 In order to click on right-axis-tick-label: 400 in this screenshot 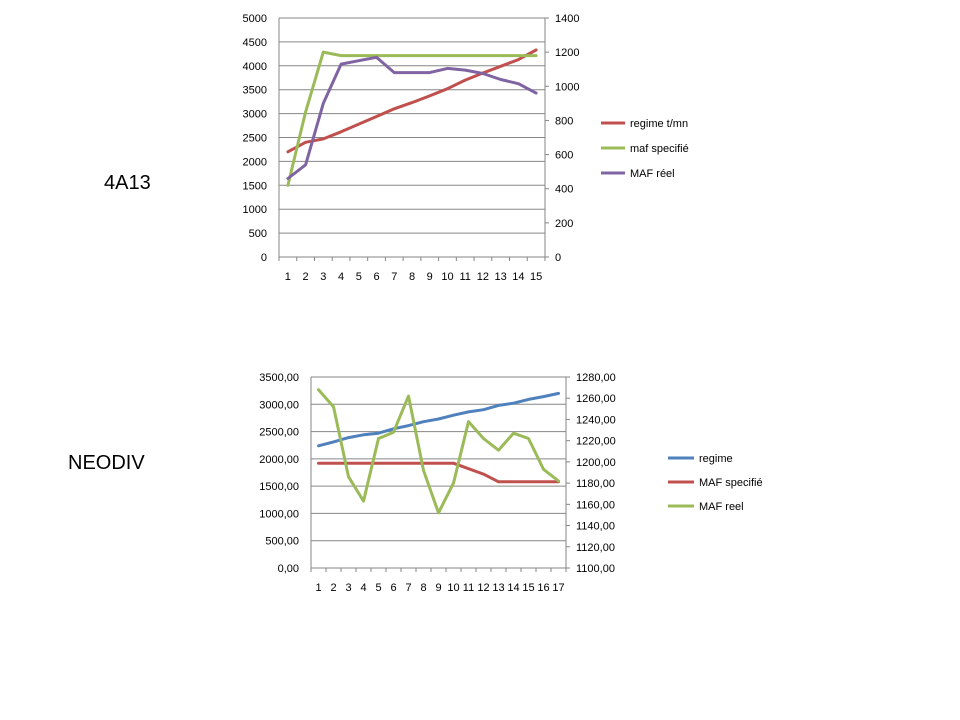, I will do `click(564, 190)`.